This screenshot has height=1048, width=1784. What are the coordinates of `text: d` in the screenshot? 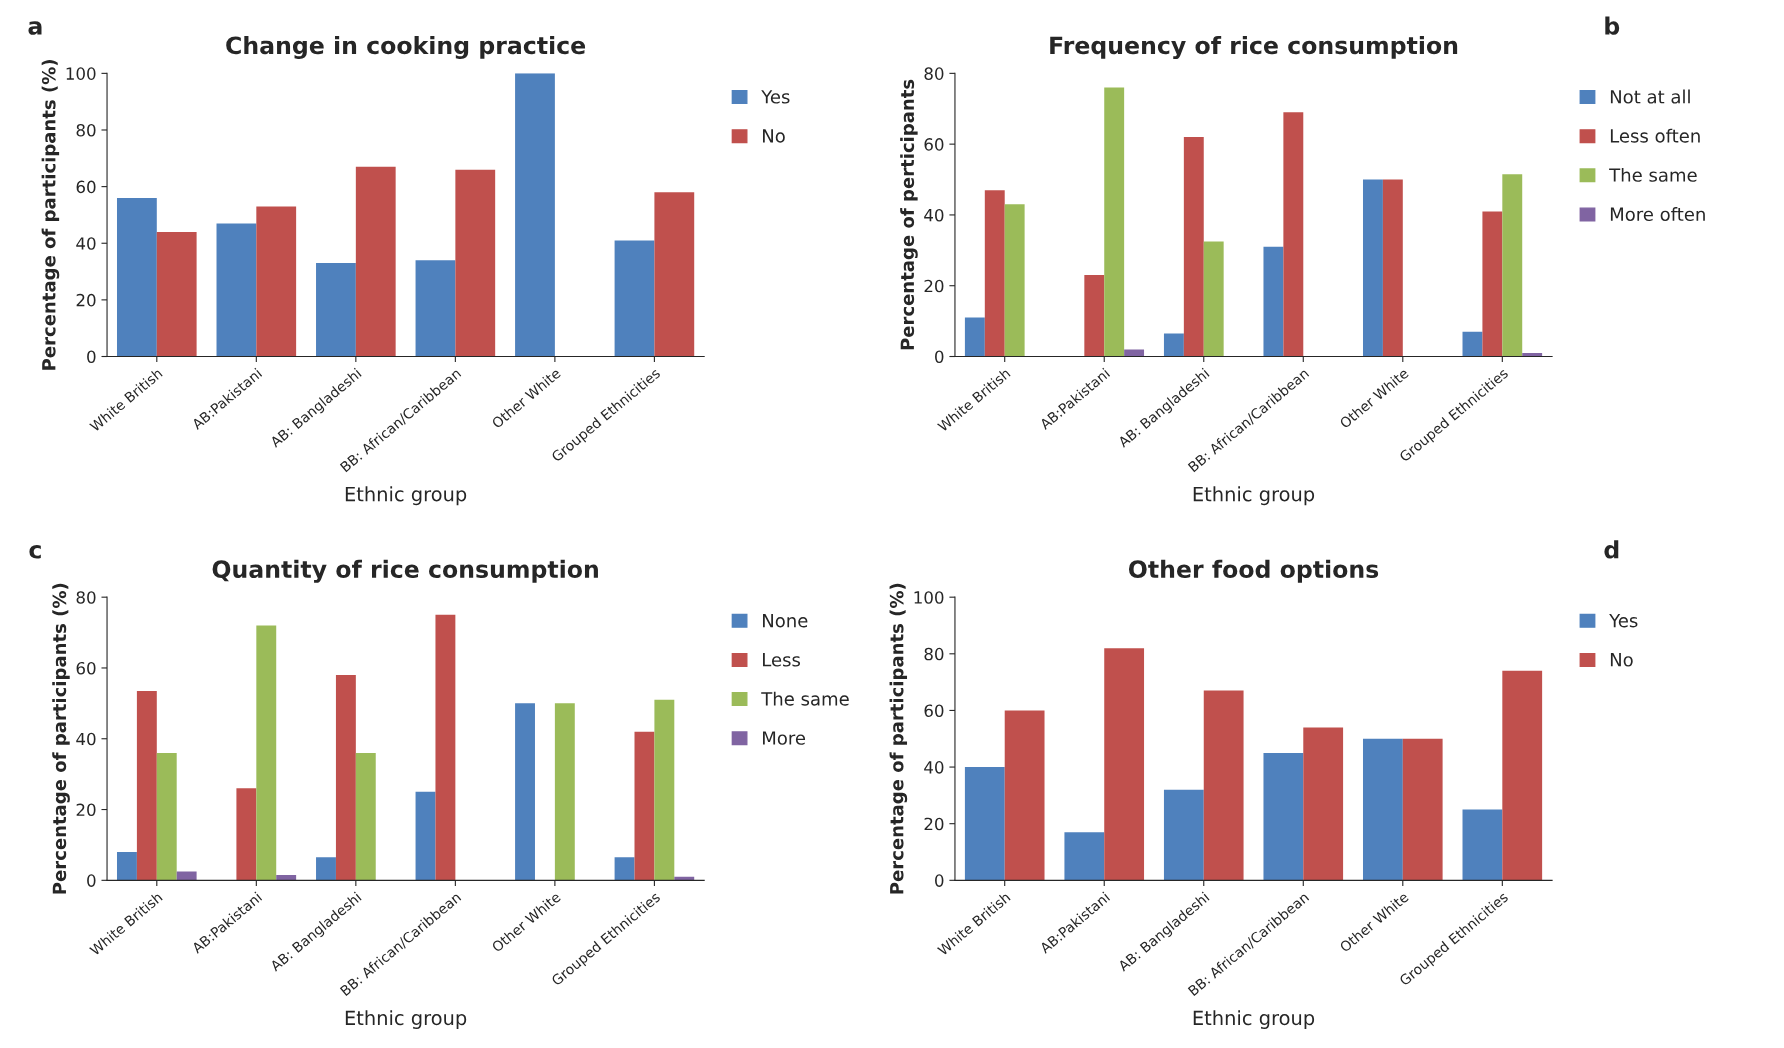 It's located at (1611, 549).